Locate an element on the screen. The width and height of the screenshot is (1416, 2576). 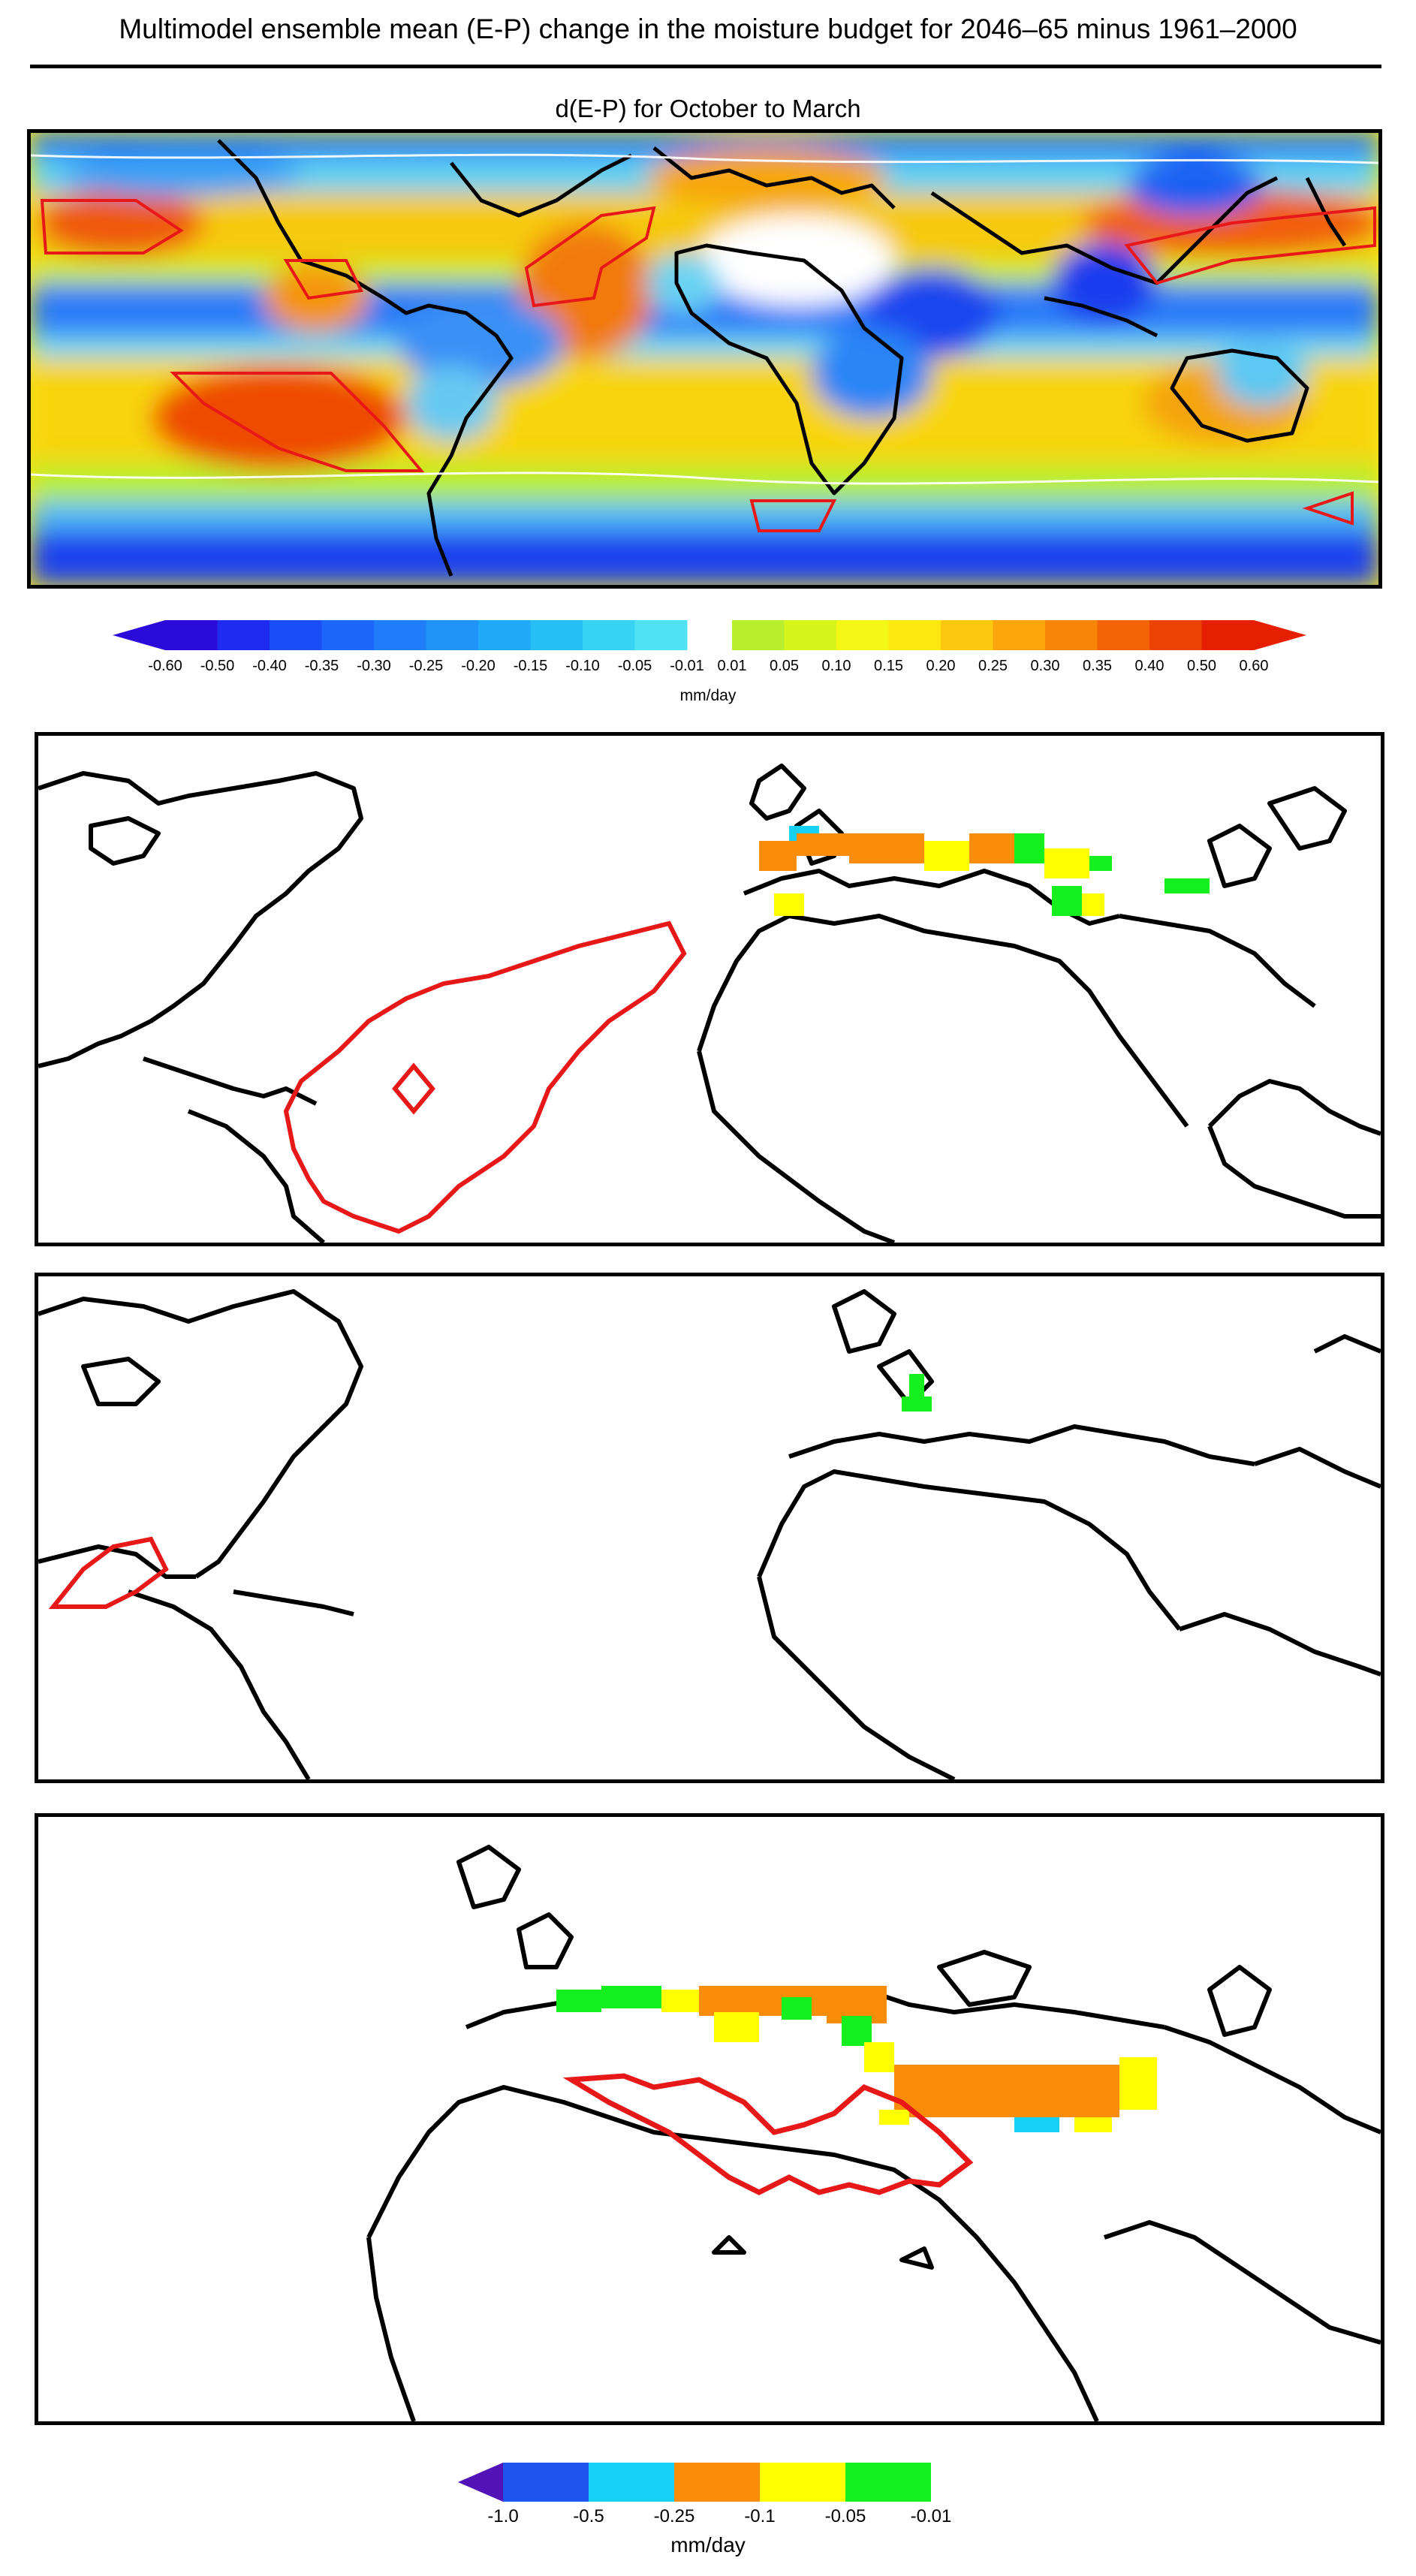
colorbar-bottom-tick-label: -0.01 is located at coordinates (931, 2516).